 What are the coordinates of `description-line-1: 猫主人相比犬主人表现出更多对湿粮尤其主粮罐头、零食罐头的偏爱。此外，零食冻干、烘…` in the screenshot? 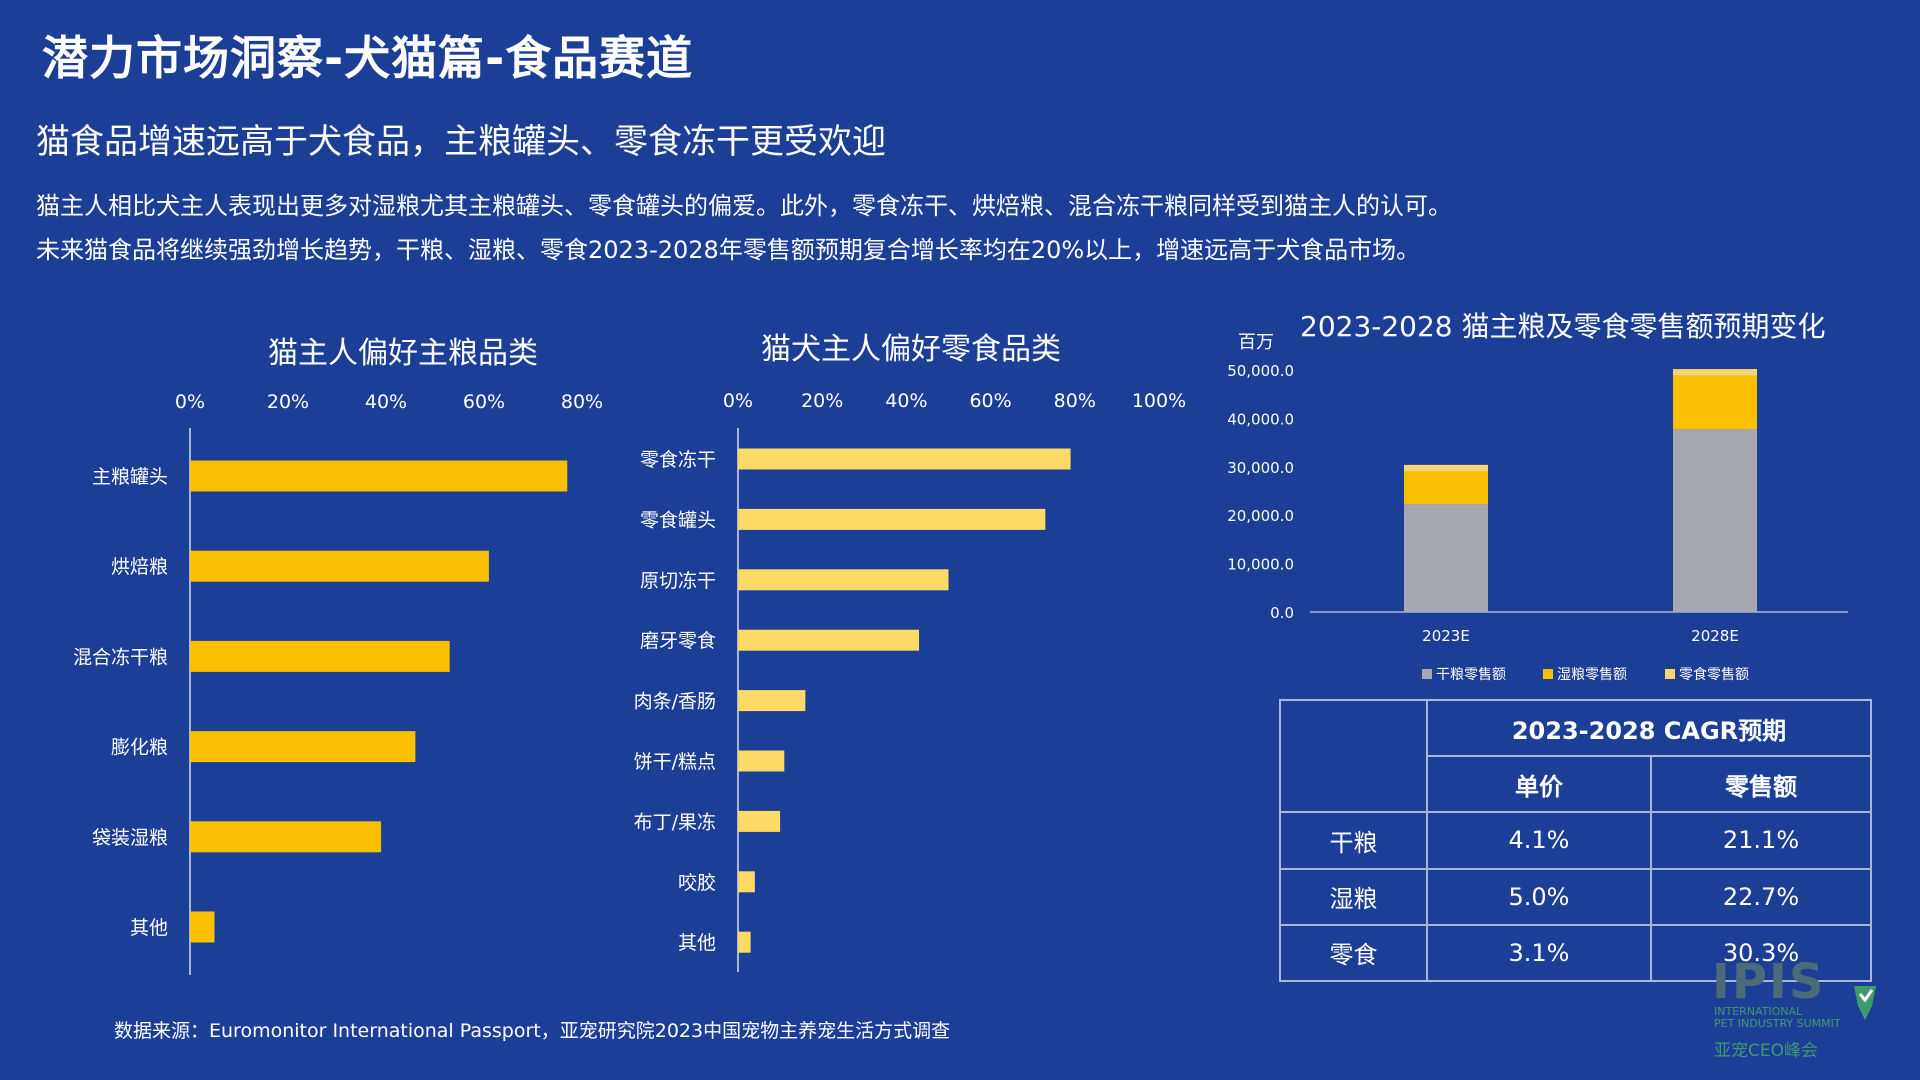 It's located at (744, 206).